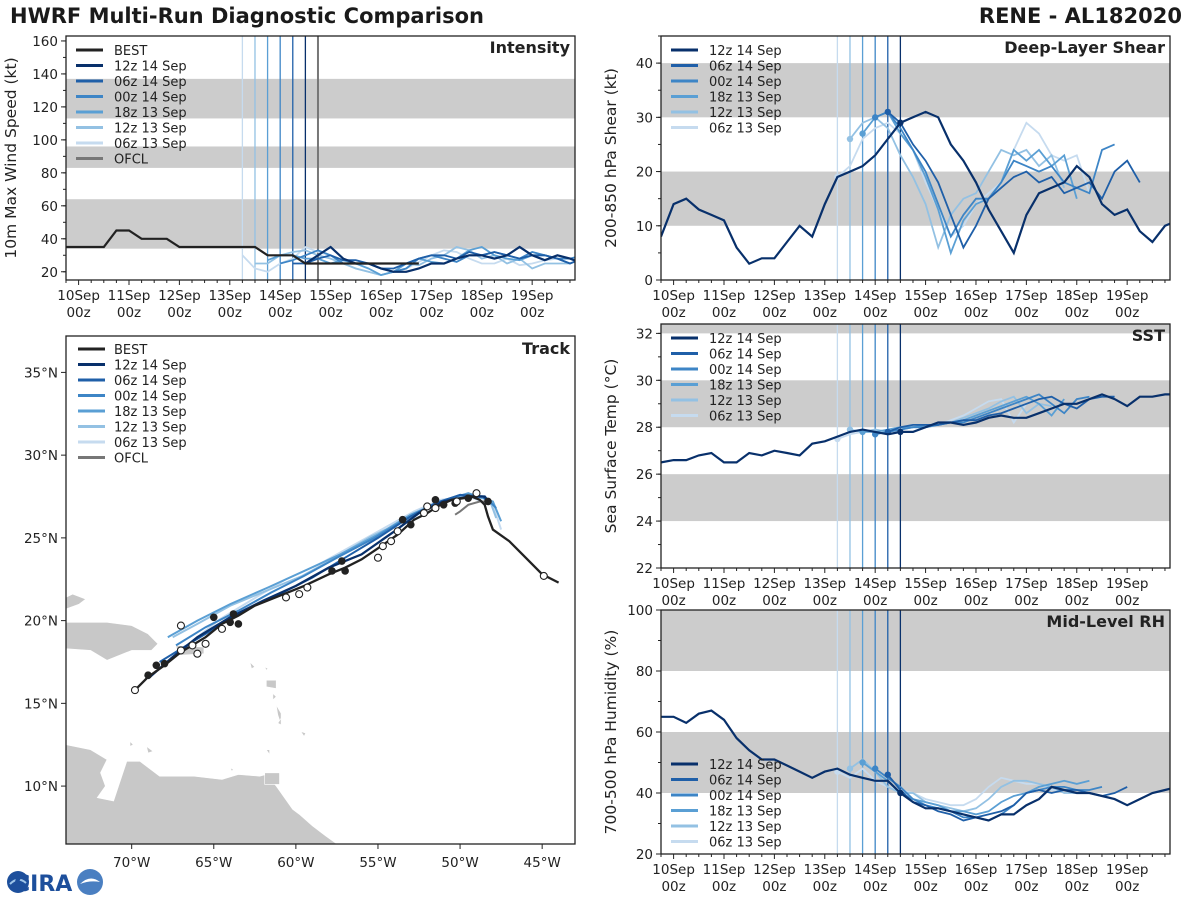 The image size is (1200, 900). Describe the element at coordinates (247, 16) in the screenshot. I see `figure-title: HWRF Multi-Run Diagnostic Comparison` at that location.